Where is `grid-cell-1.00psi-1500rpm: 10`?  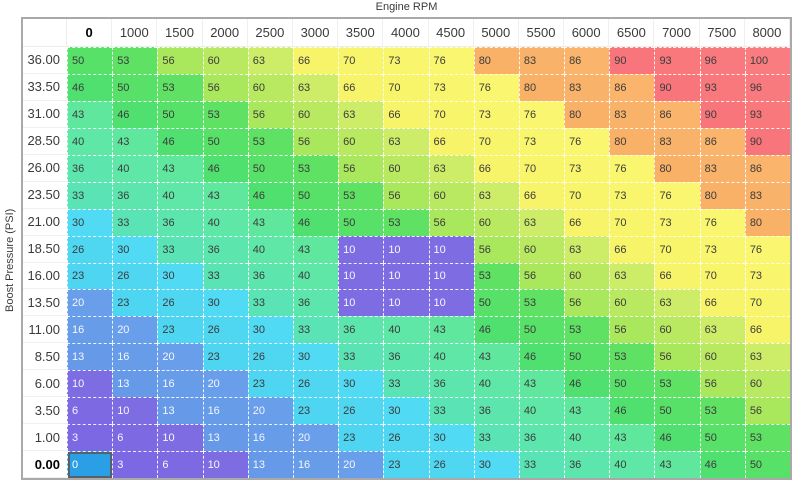 grid-cell-1.00psi-1500rpm: 10 is located at coordinates (180, 438).